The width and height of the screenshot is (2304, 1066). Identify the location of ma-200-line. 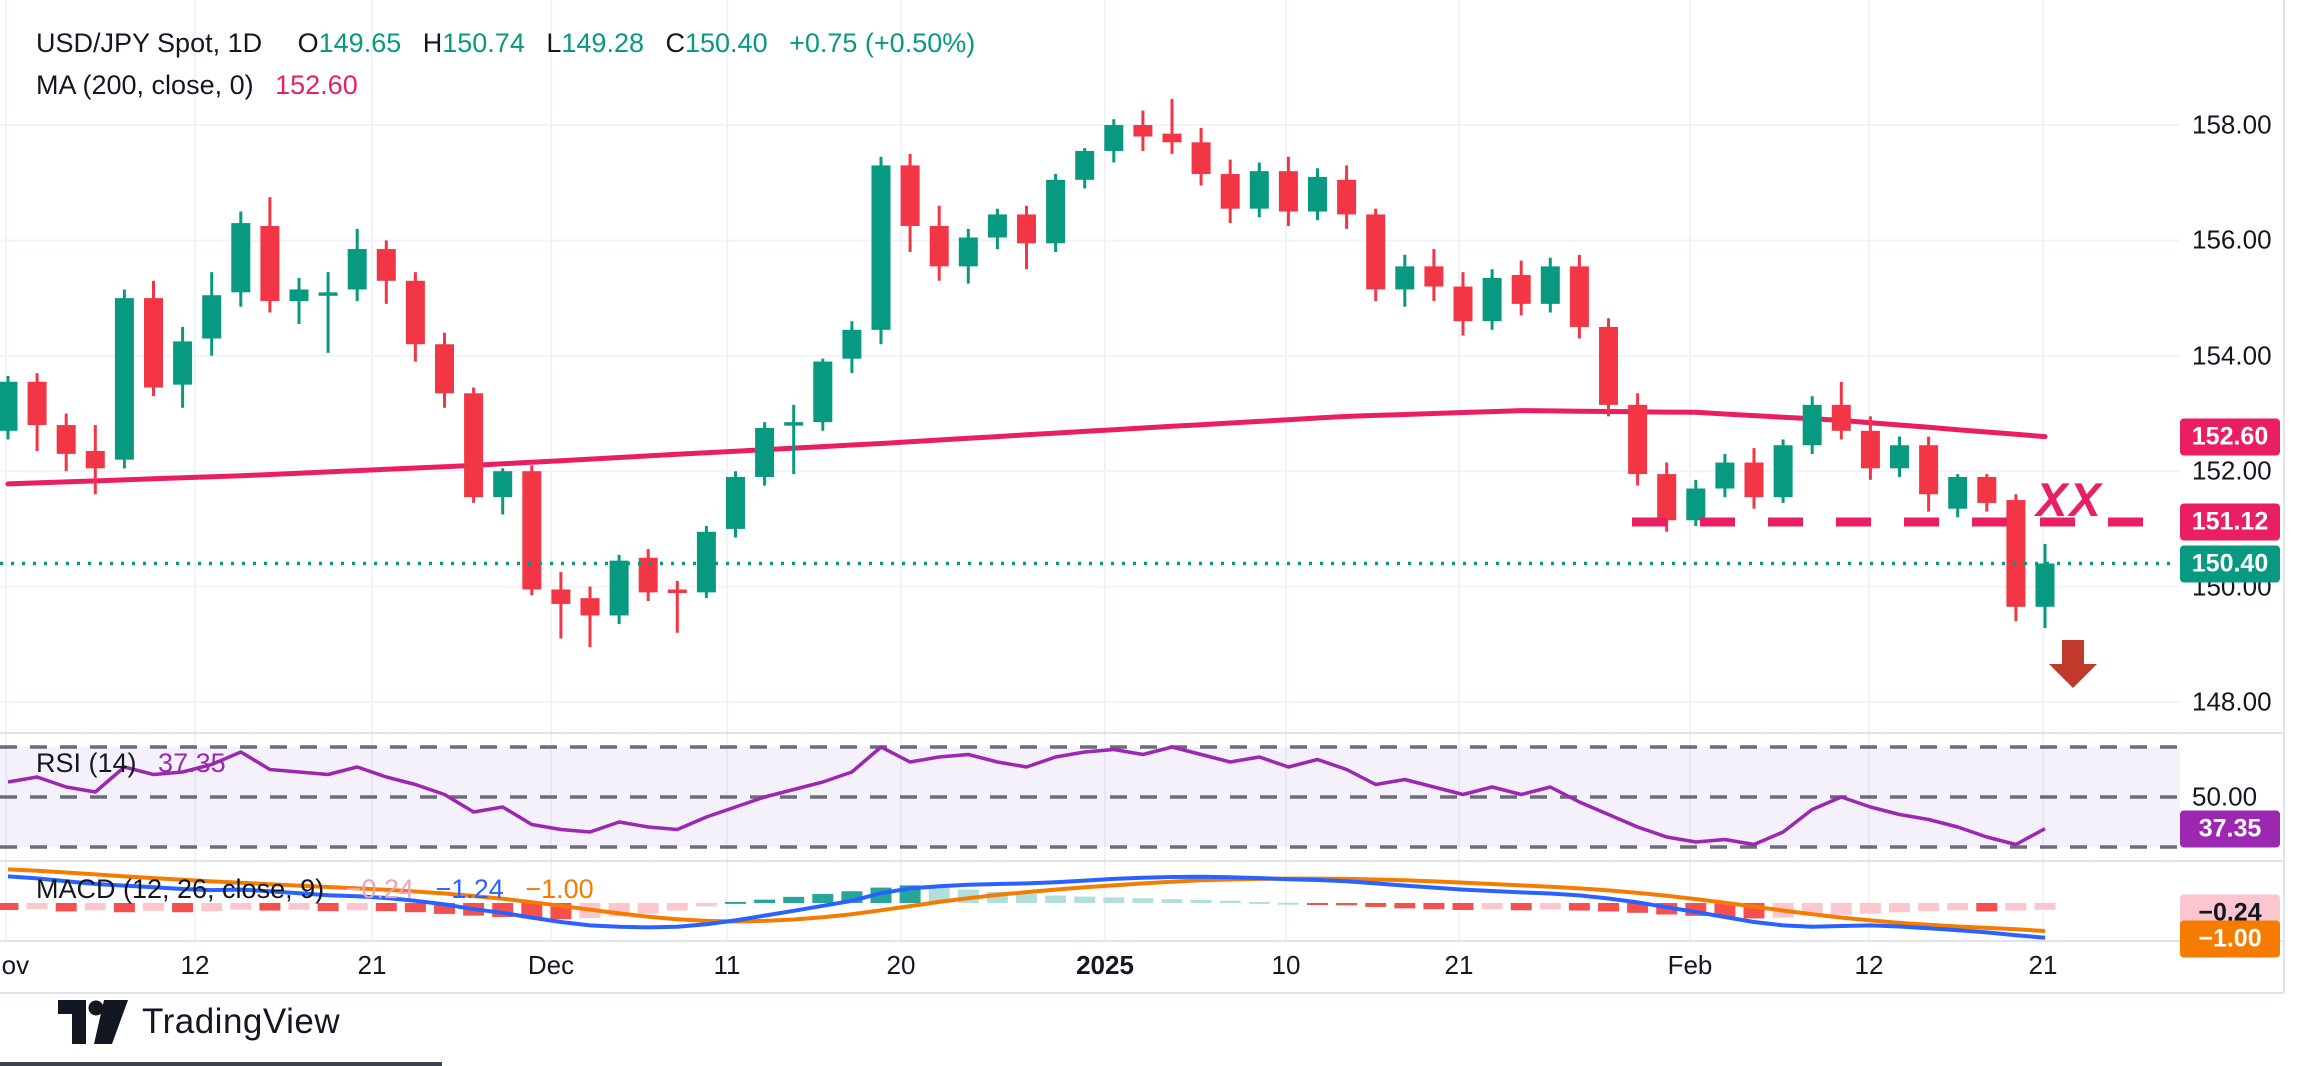
(1026, 447).